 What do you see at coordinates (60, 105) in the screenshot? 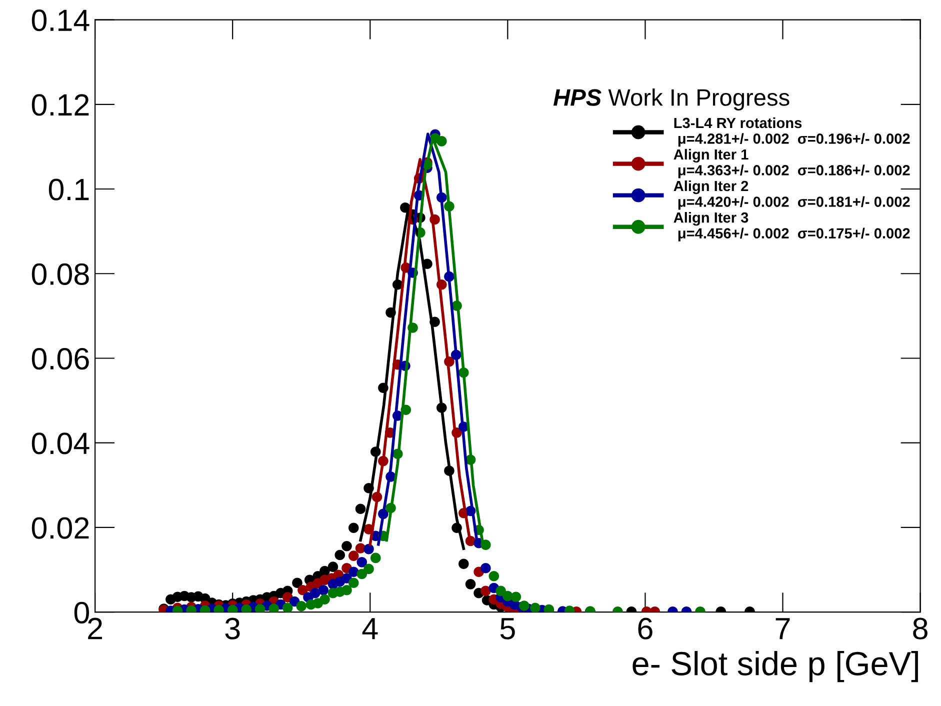
I see `y-tick-label: 0.12` at bounding box center [60, 105].